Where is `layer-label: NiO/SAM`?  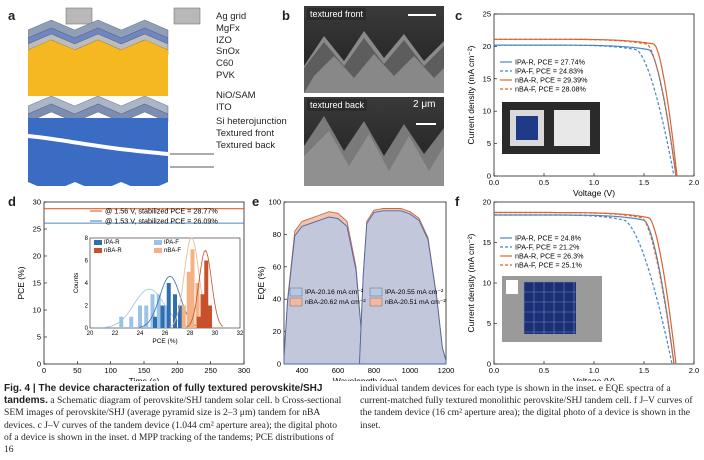 layer-label: NiO/SAM is located at coordinates (236, 95).